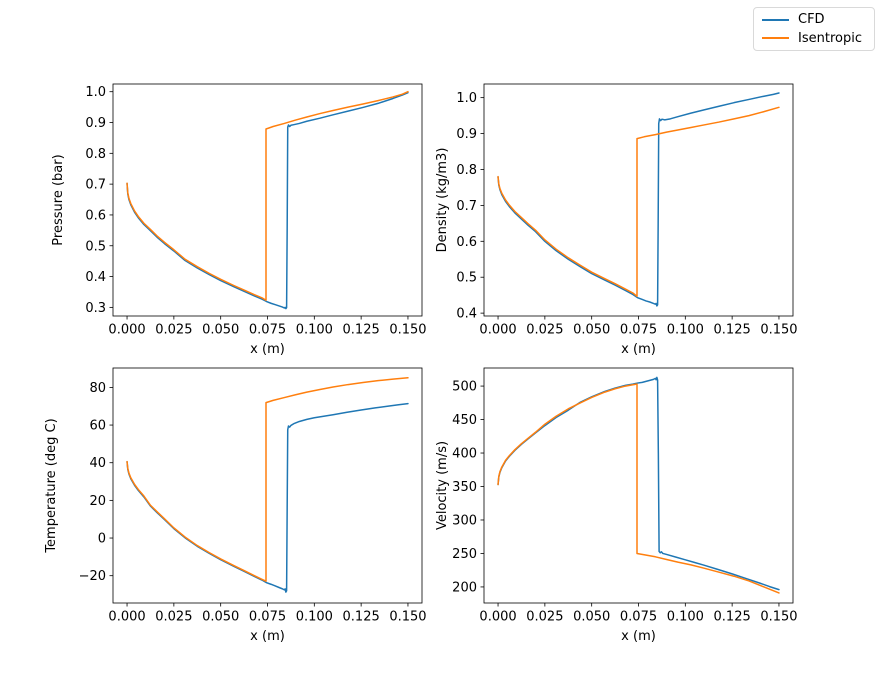  I want to click on y-tick-label: 400, so click(464, 454).